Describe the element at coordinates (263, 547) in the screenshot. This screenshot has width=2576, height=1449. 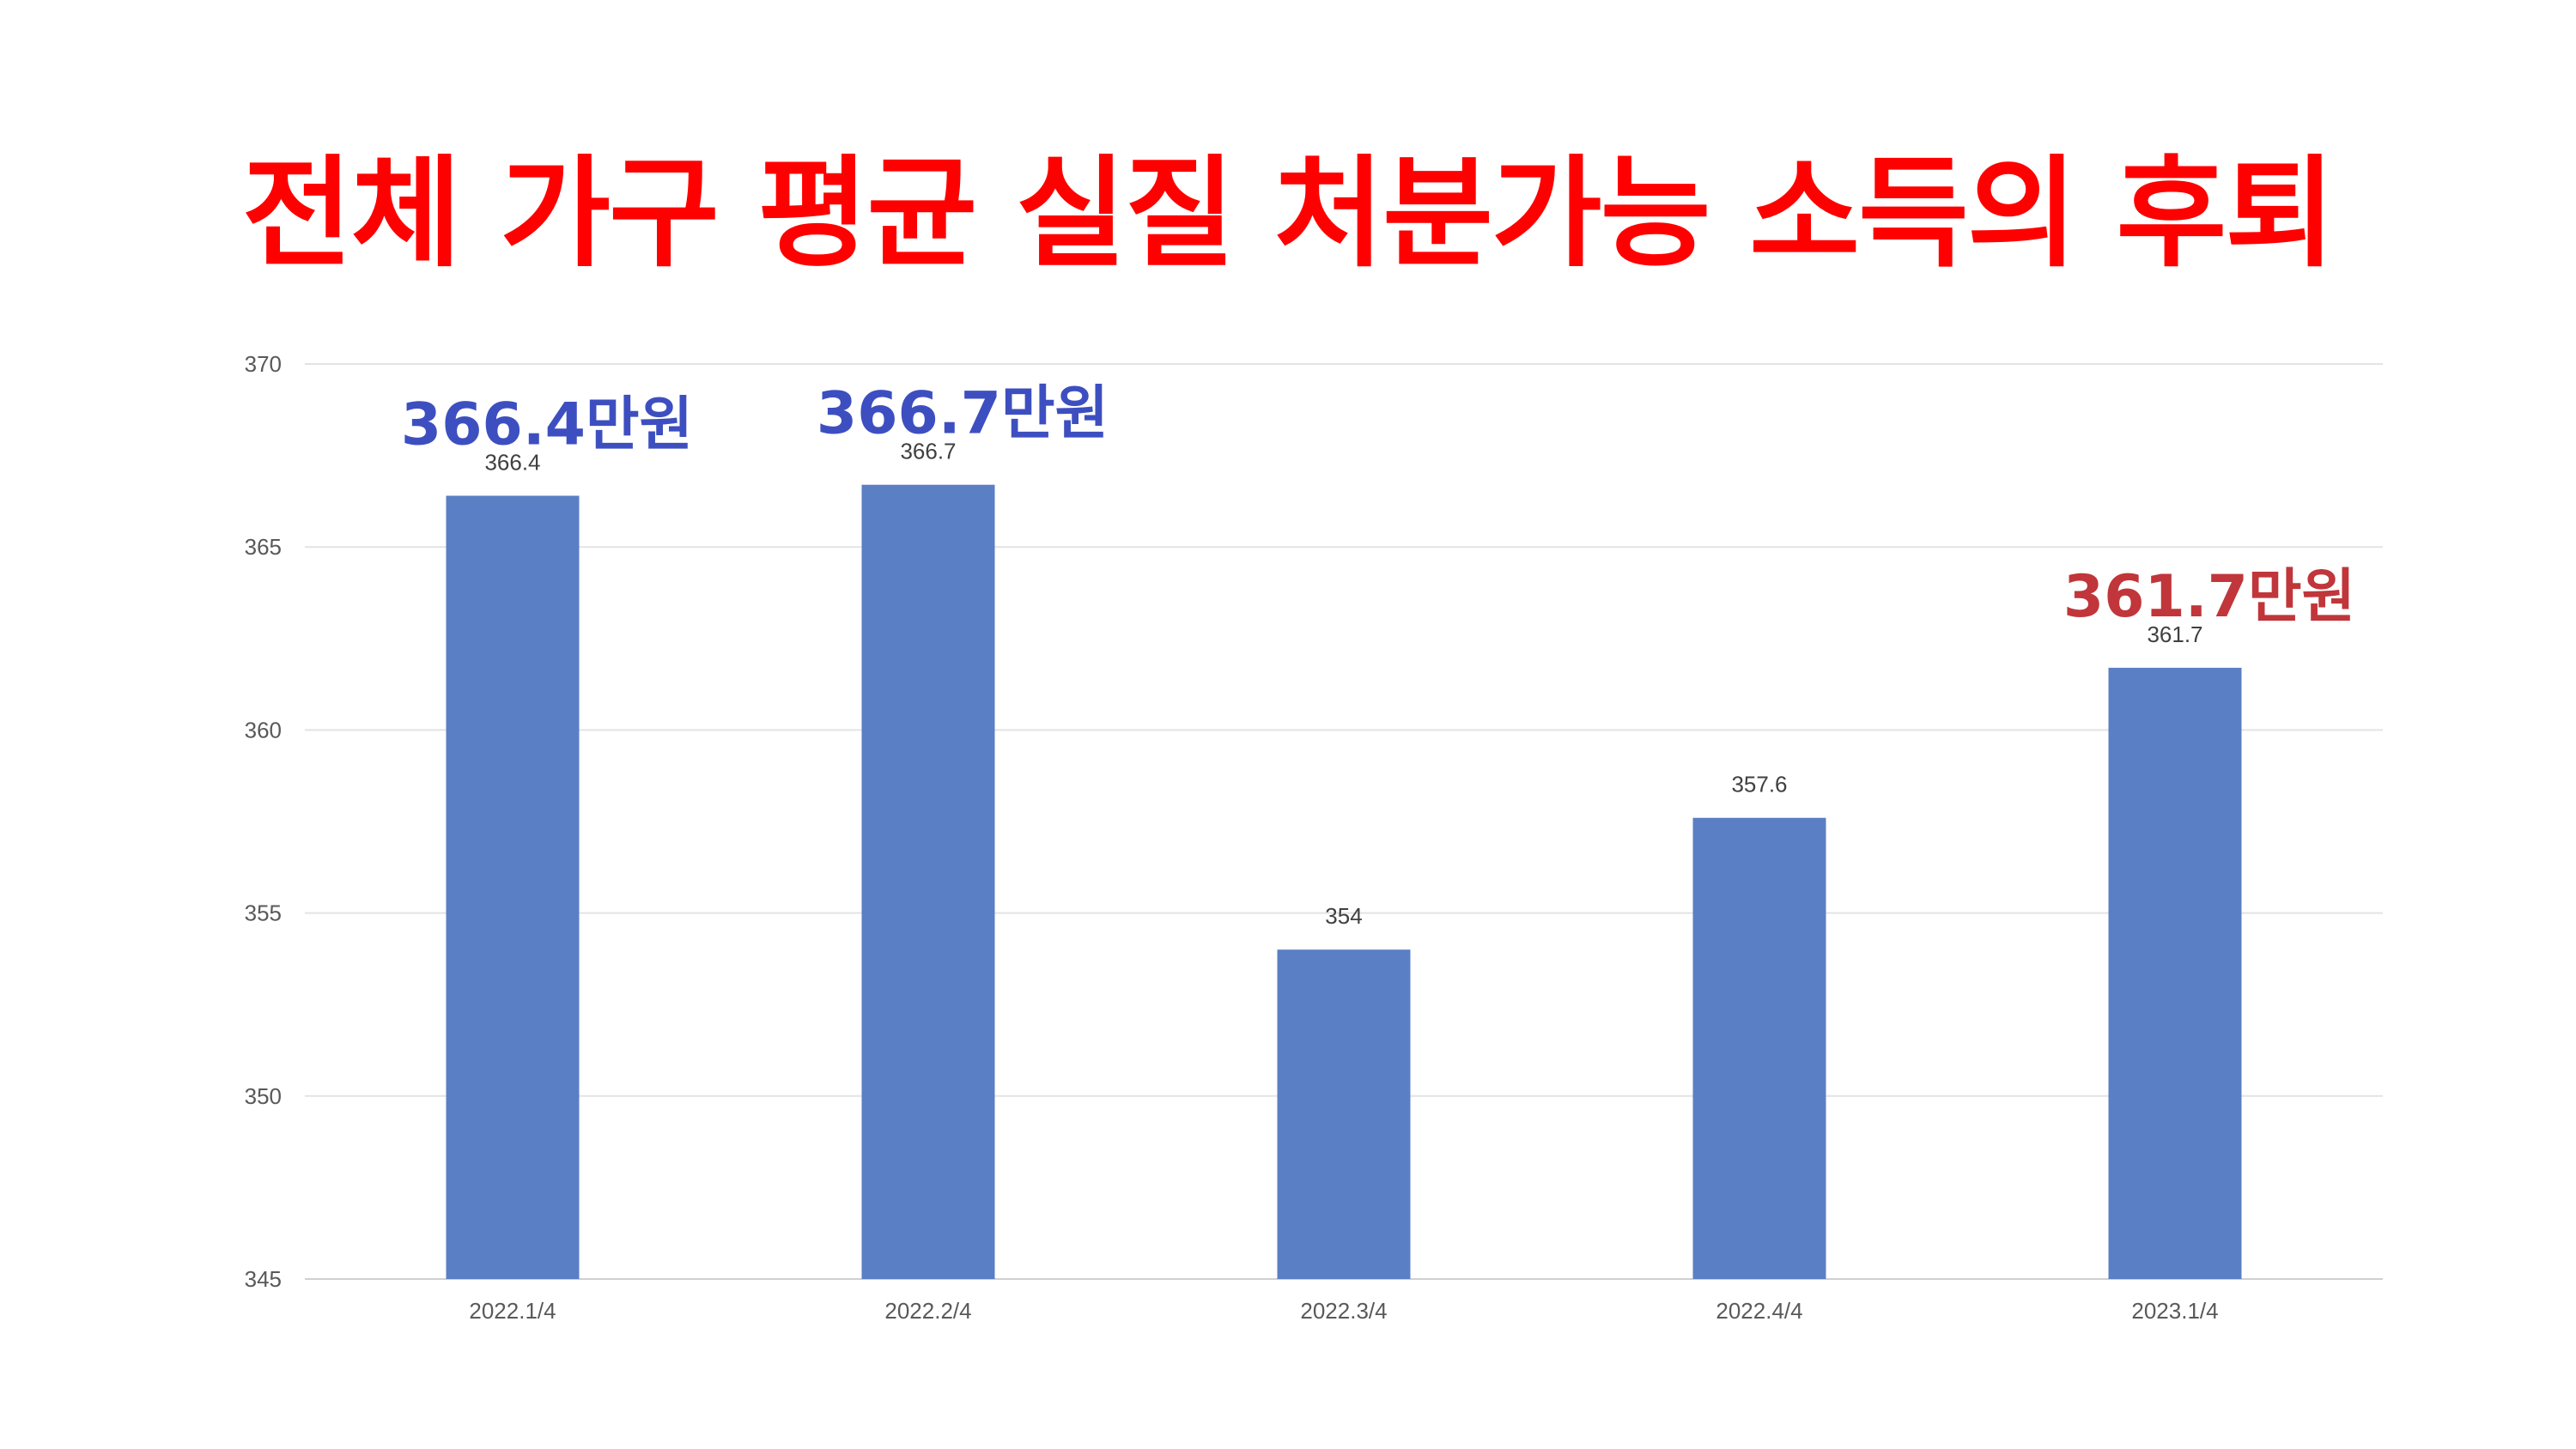
I see `y-tick-label: 365` at that location.